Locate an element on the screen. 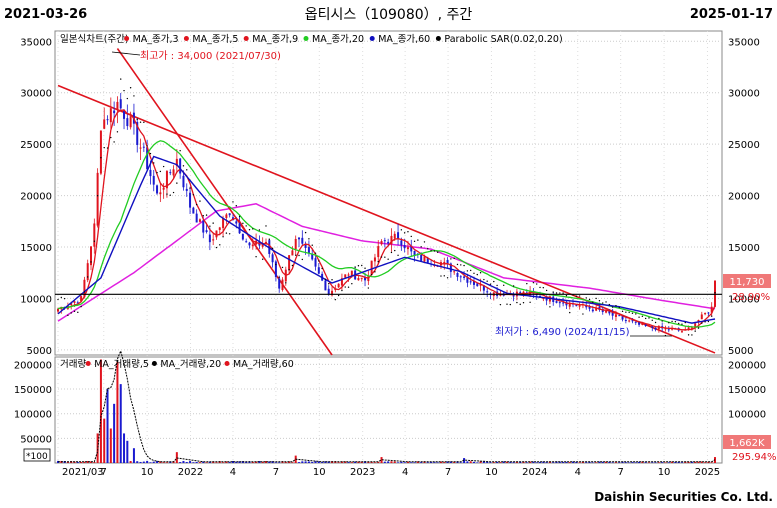 Image resolution: width=777 pixels, height=508 pixels. price-tick-right: 25000 is located at coordinates (744, 145).